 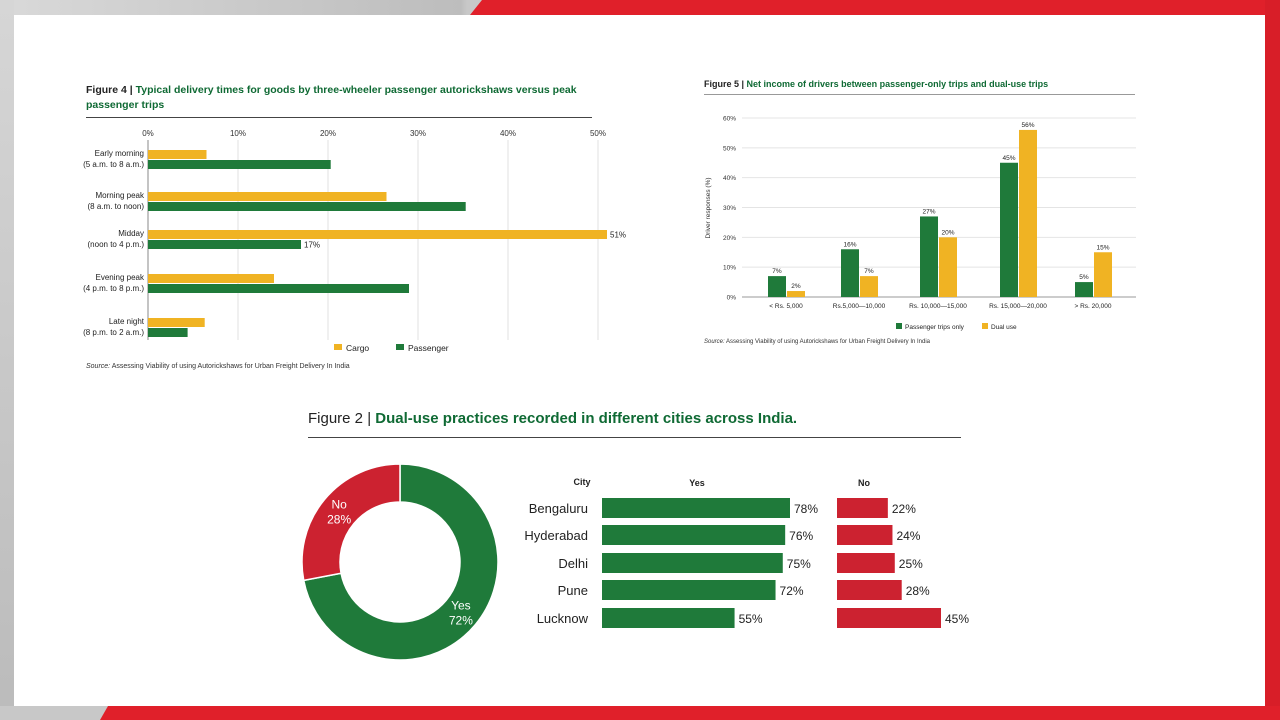 I want to click on fig2-city-label: Delhi, so click(x=573, y=563).